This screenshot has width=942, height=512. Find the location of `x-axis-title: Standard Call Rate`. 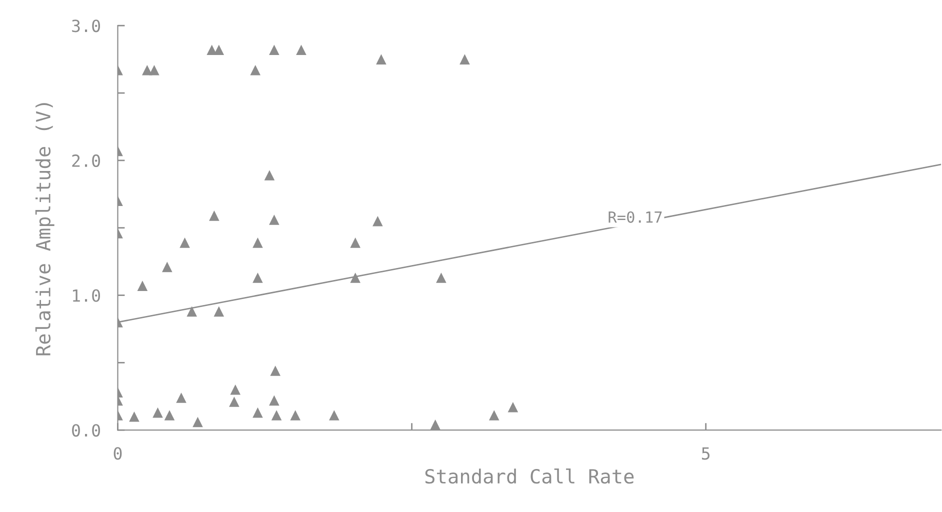

x-axis-title: Standard Call Rate is located at coordinates (529, 476).